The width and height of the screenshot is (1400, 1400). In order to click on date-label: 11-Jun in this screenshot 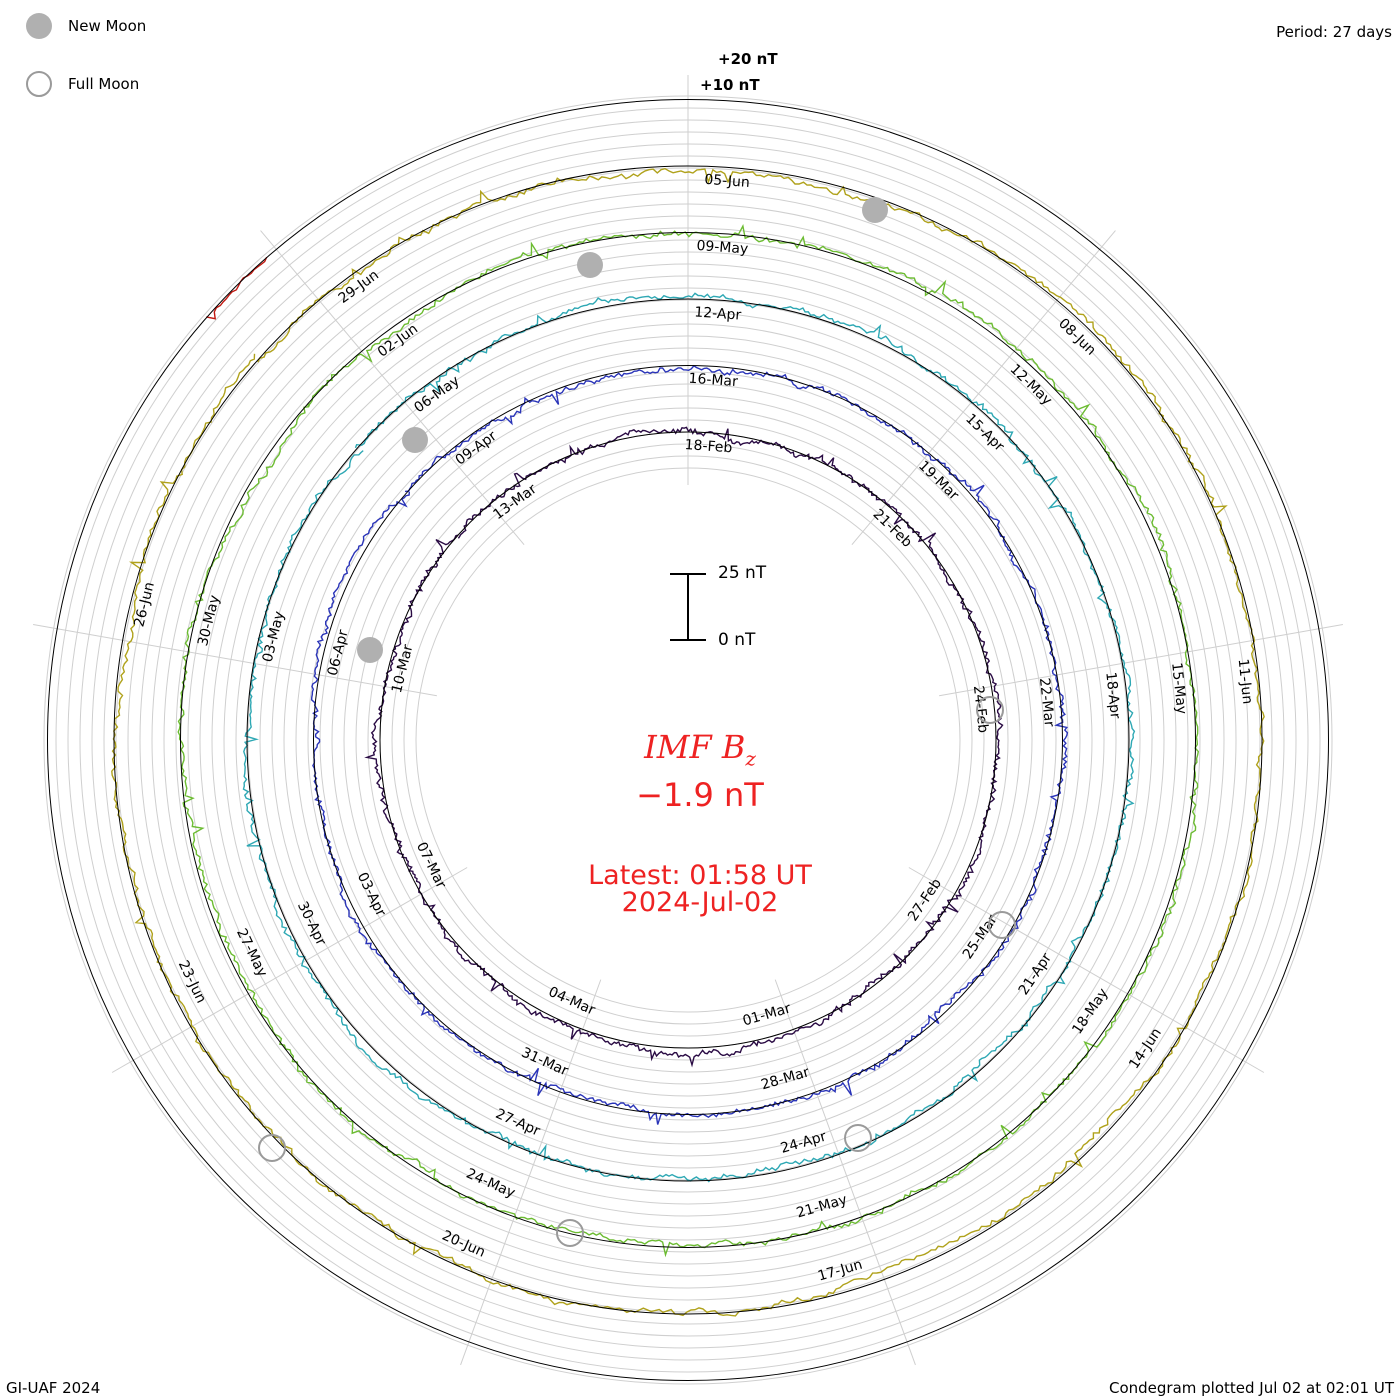, I will do `click(1245, 681)`.